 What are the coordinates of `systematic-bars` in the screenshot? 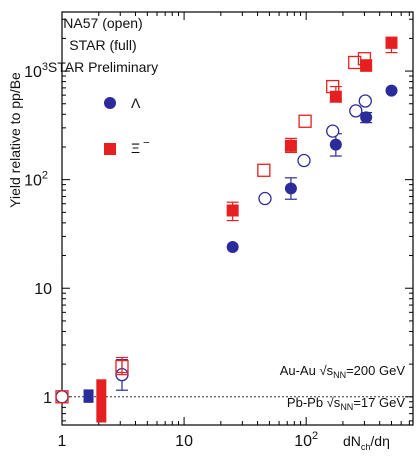 It's located at (95, 401).